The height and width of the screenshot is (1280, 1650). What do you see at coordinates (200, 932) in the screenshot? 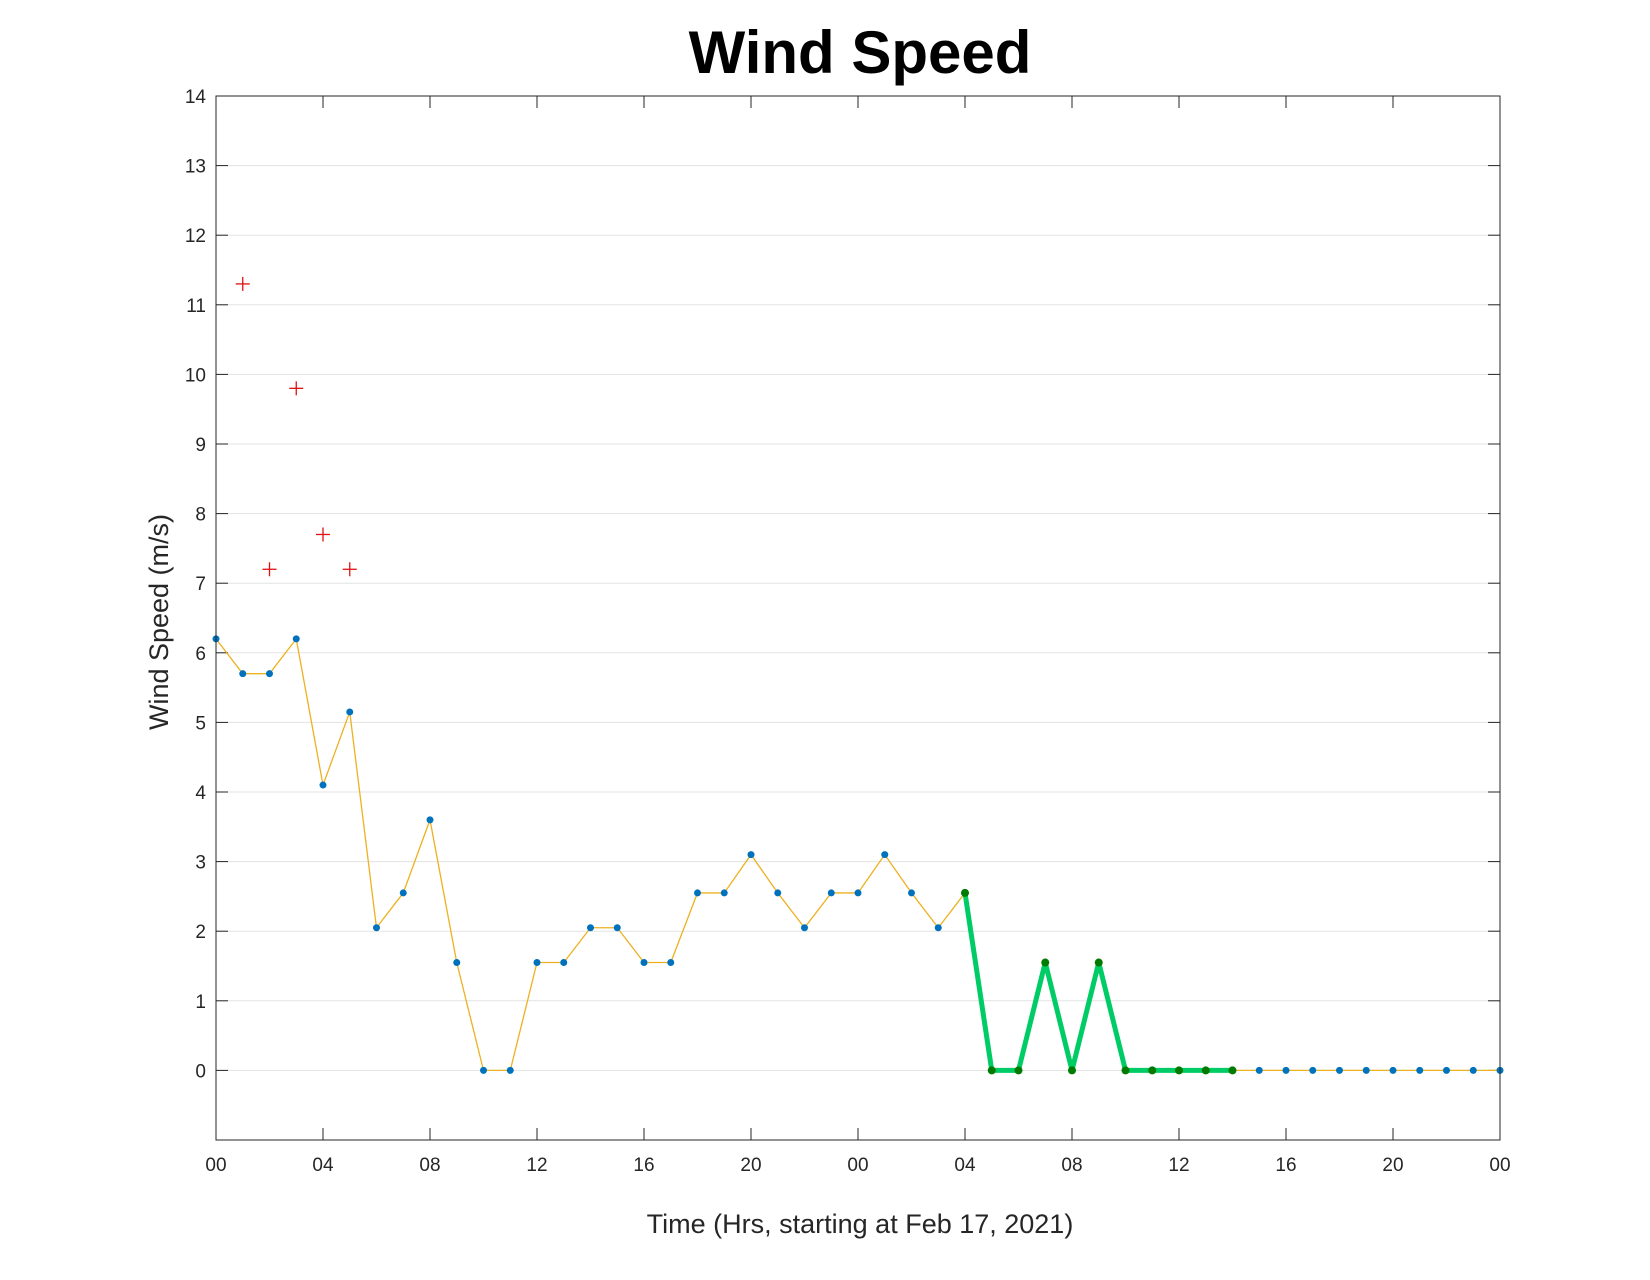
I see `y-tick-label: 2` at bounding box center [200, 932].